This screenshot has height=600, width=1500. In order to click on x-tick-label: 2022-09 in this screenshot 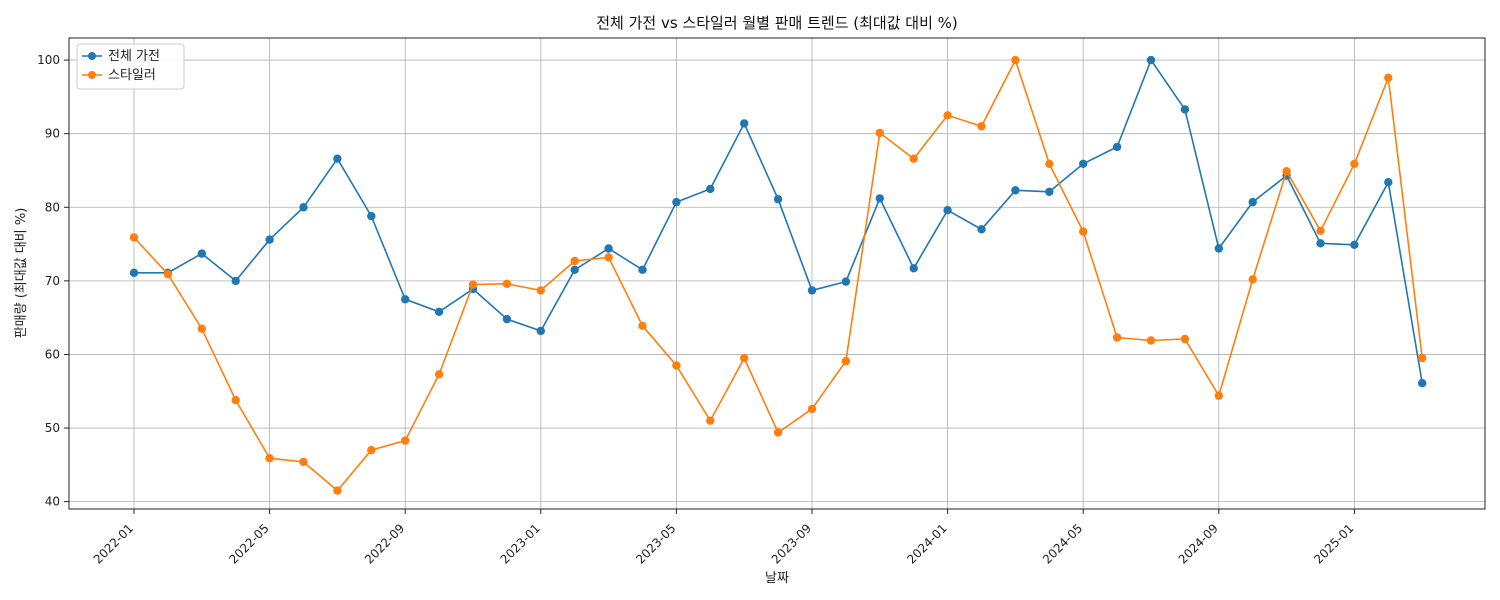, I will do `click(384, 543)`.